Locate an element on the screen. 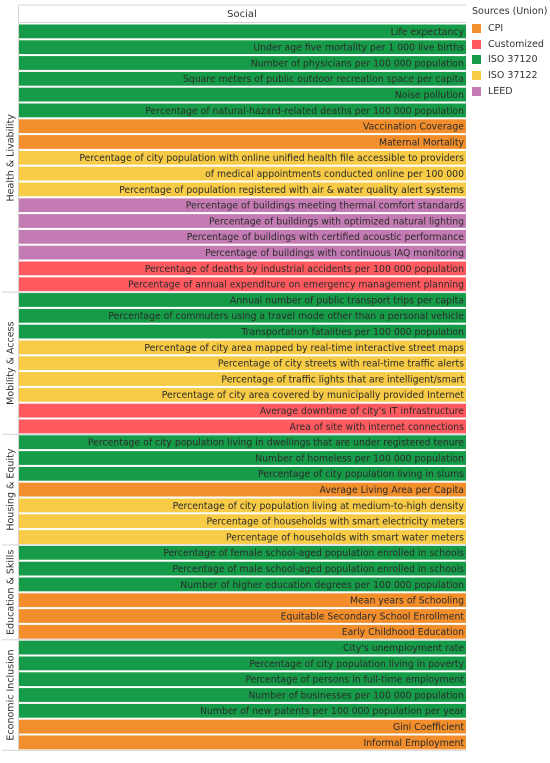 Image resolution: width=550 pixels, height=763 pixels. legend-item: ISO 37122 is located at coordinates (511, 76).